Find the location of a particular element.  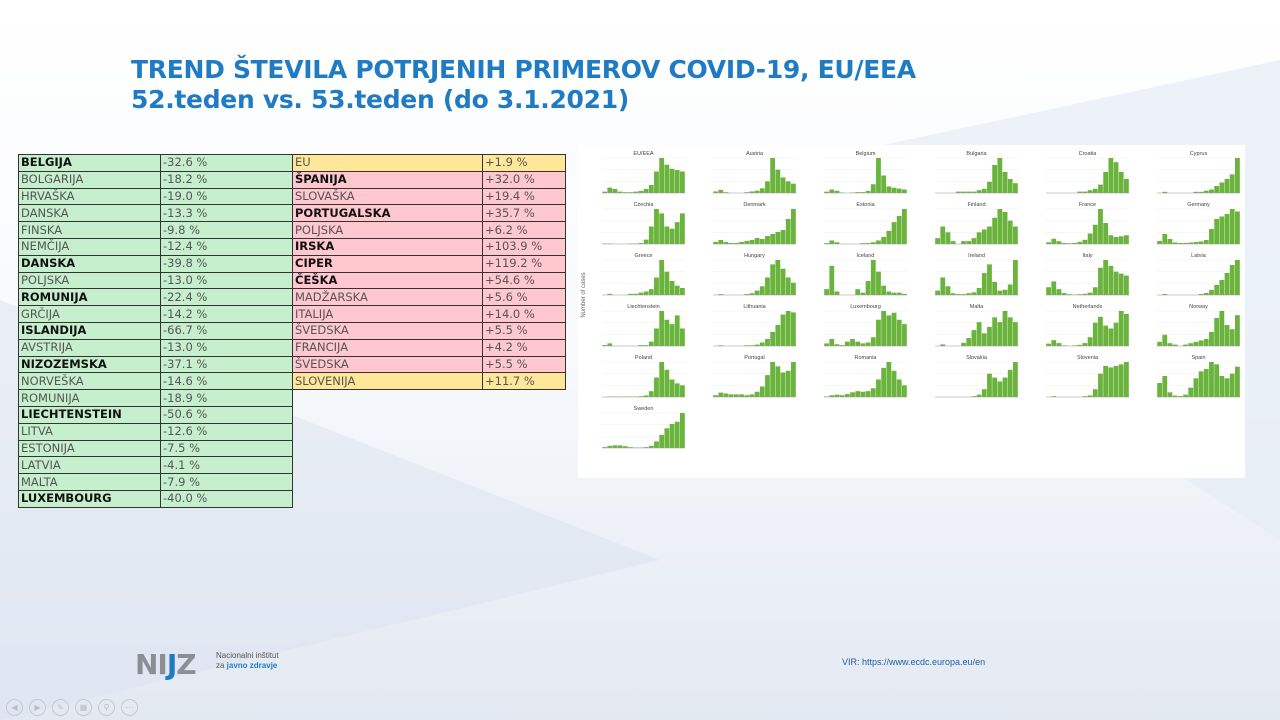

panel-title: Italy is located at coordinates (1087, 256).